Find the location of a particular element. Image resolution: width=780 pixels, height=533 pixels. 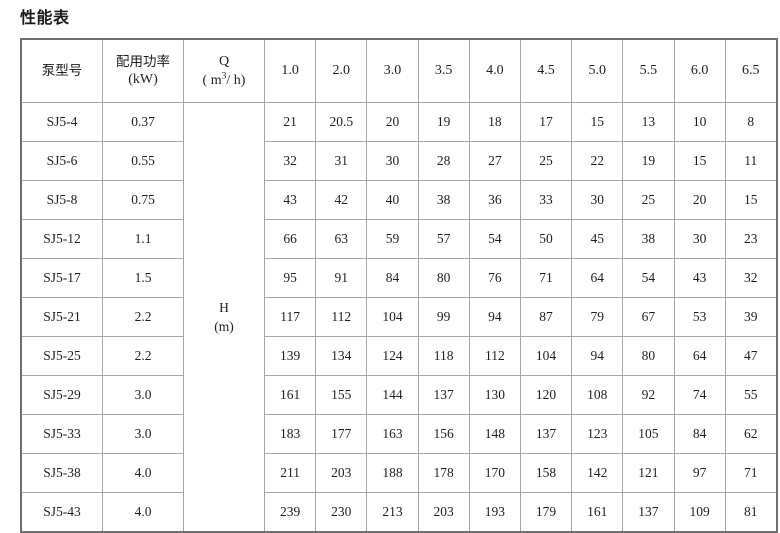

header-flow-rate-value: 3.0 is located at coordinates (392, 70).